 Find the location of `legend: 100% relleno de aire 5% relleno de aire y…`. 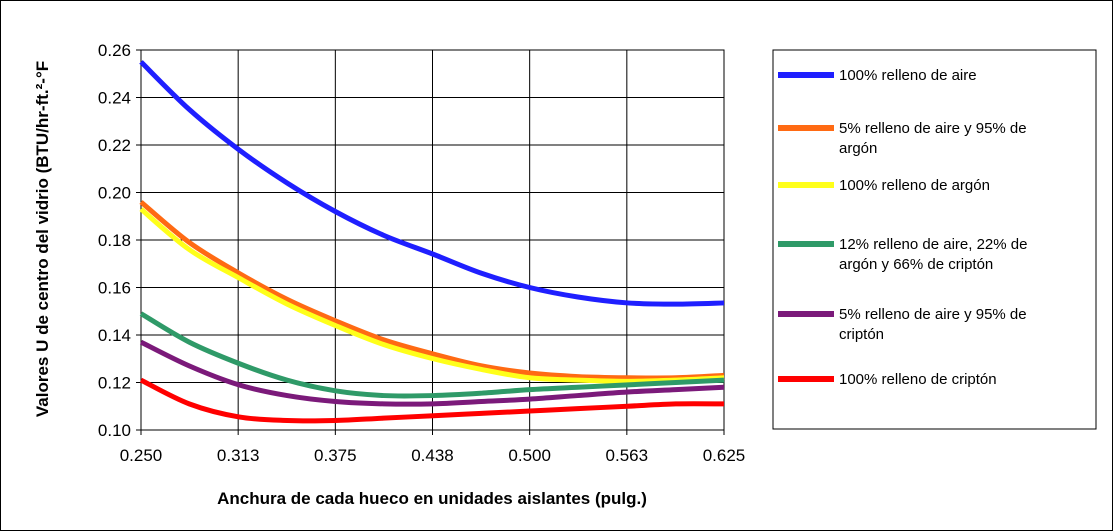

legend: 100% relleno de aire 5% relleno de aire y… is located at coordinates (902, 227).